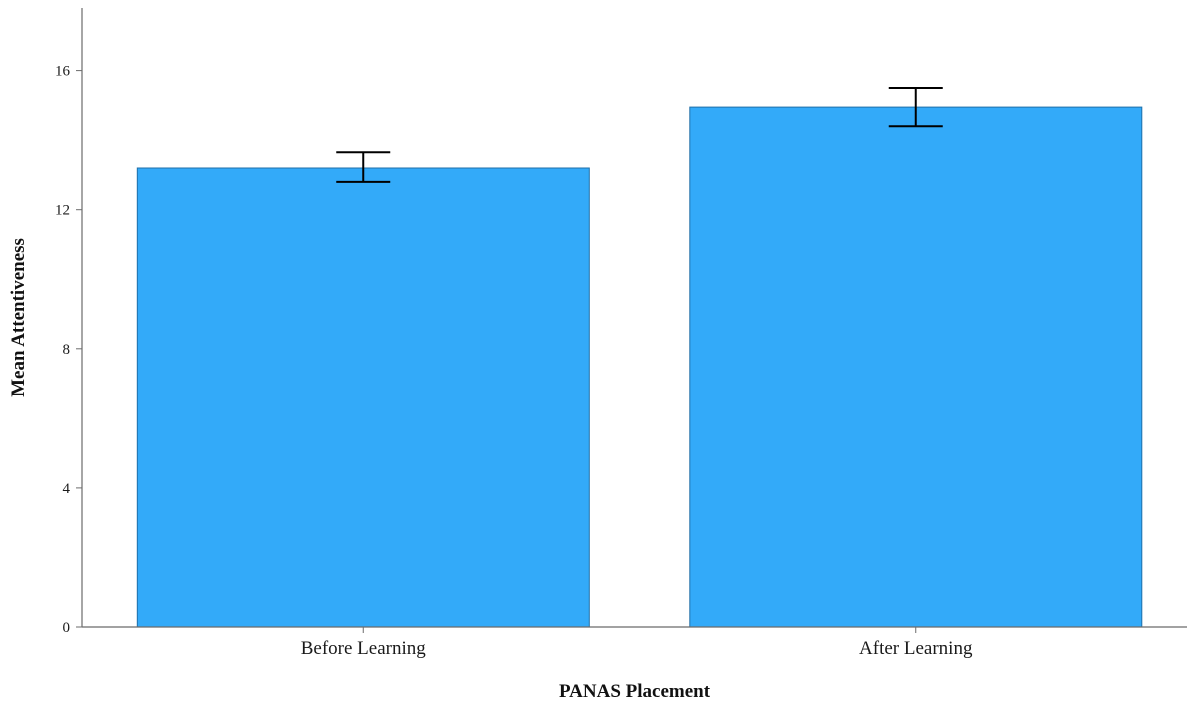 This screenshot has height=706, width=1193. What do you see at coordinates (67, 350) in the screenshot?
I see `y-tick-label: 8` at bounding box center [67, 350].